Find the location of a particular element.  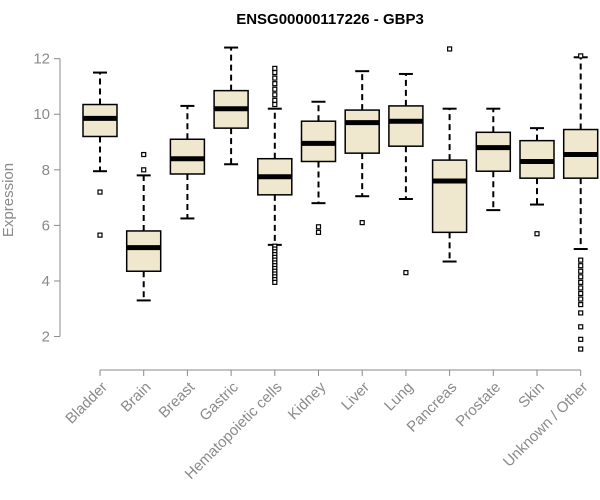

x-tick-label: Liver is located at coordinates (355, 396).